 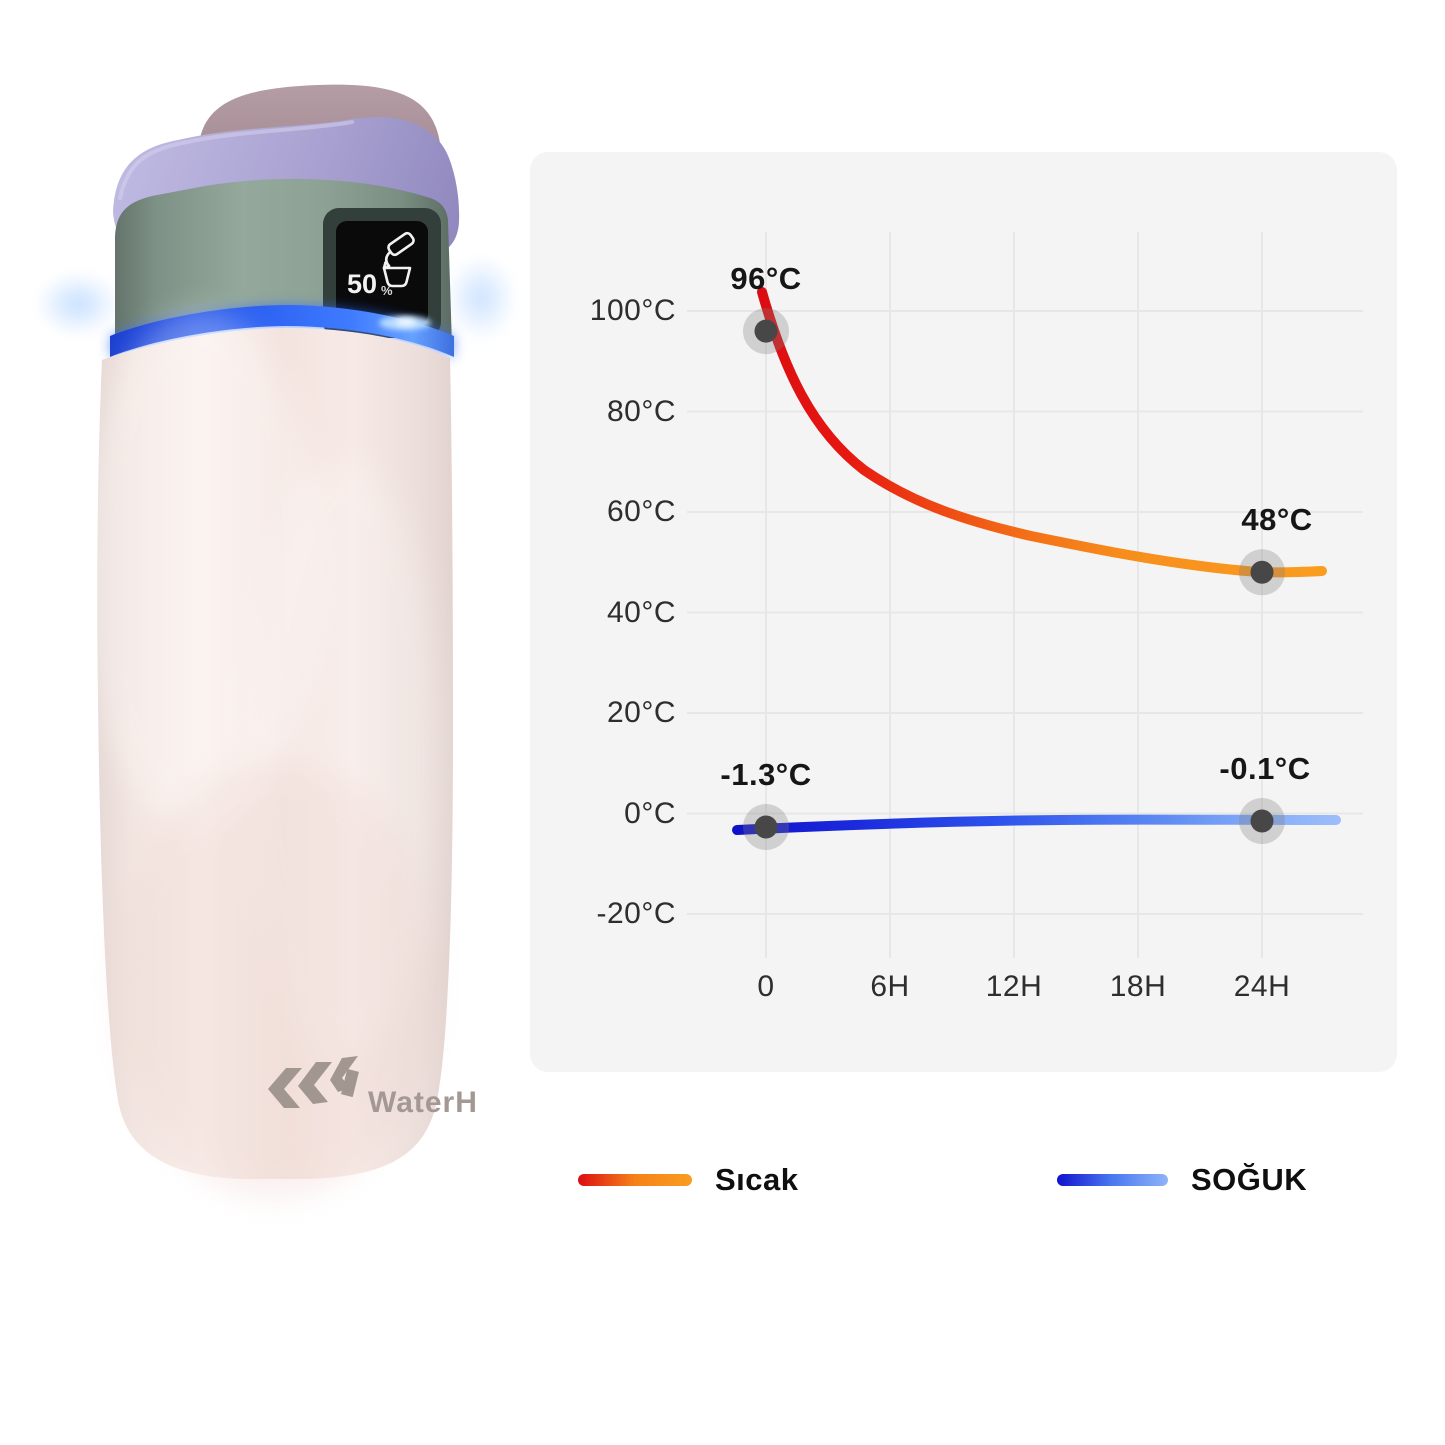 I want to click on y-axis-tick: 40°C, so click(x=641, y=612).